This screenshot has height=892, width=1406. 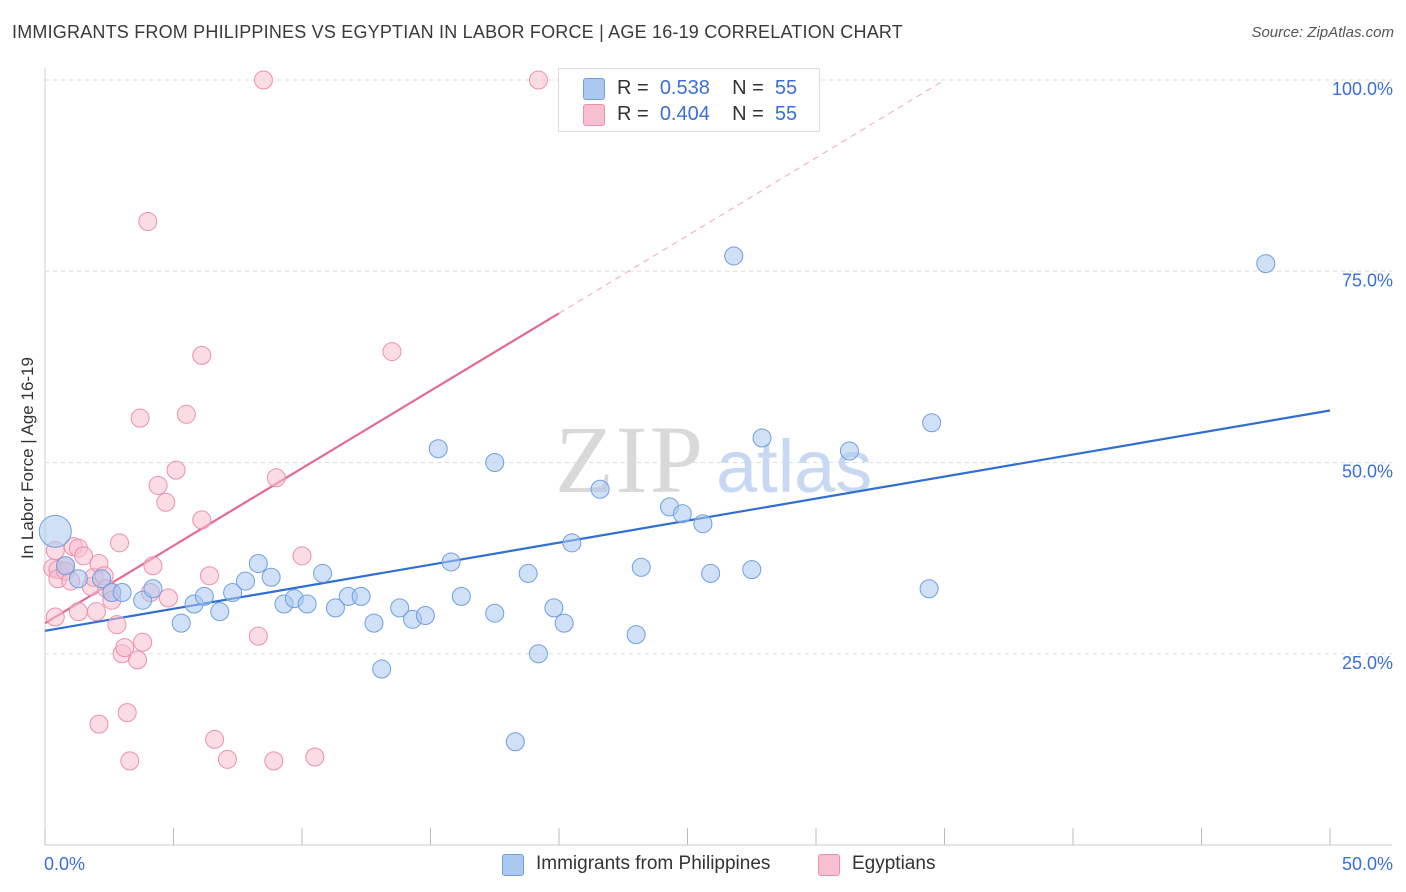 What do you see at coordinates (786, 114) in the screenshot?
I see `n-value-egyptians: 55` at bounding box center [786, 114].